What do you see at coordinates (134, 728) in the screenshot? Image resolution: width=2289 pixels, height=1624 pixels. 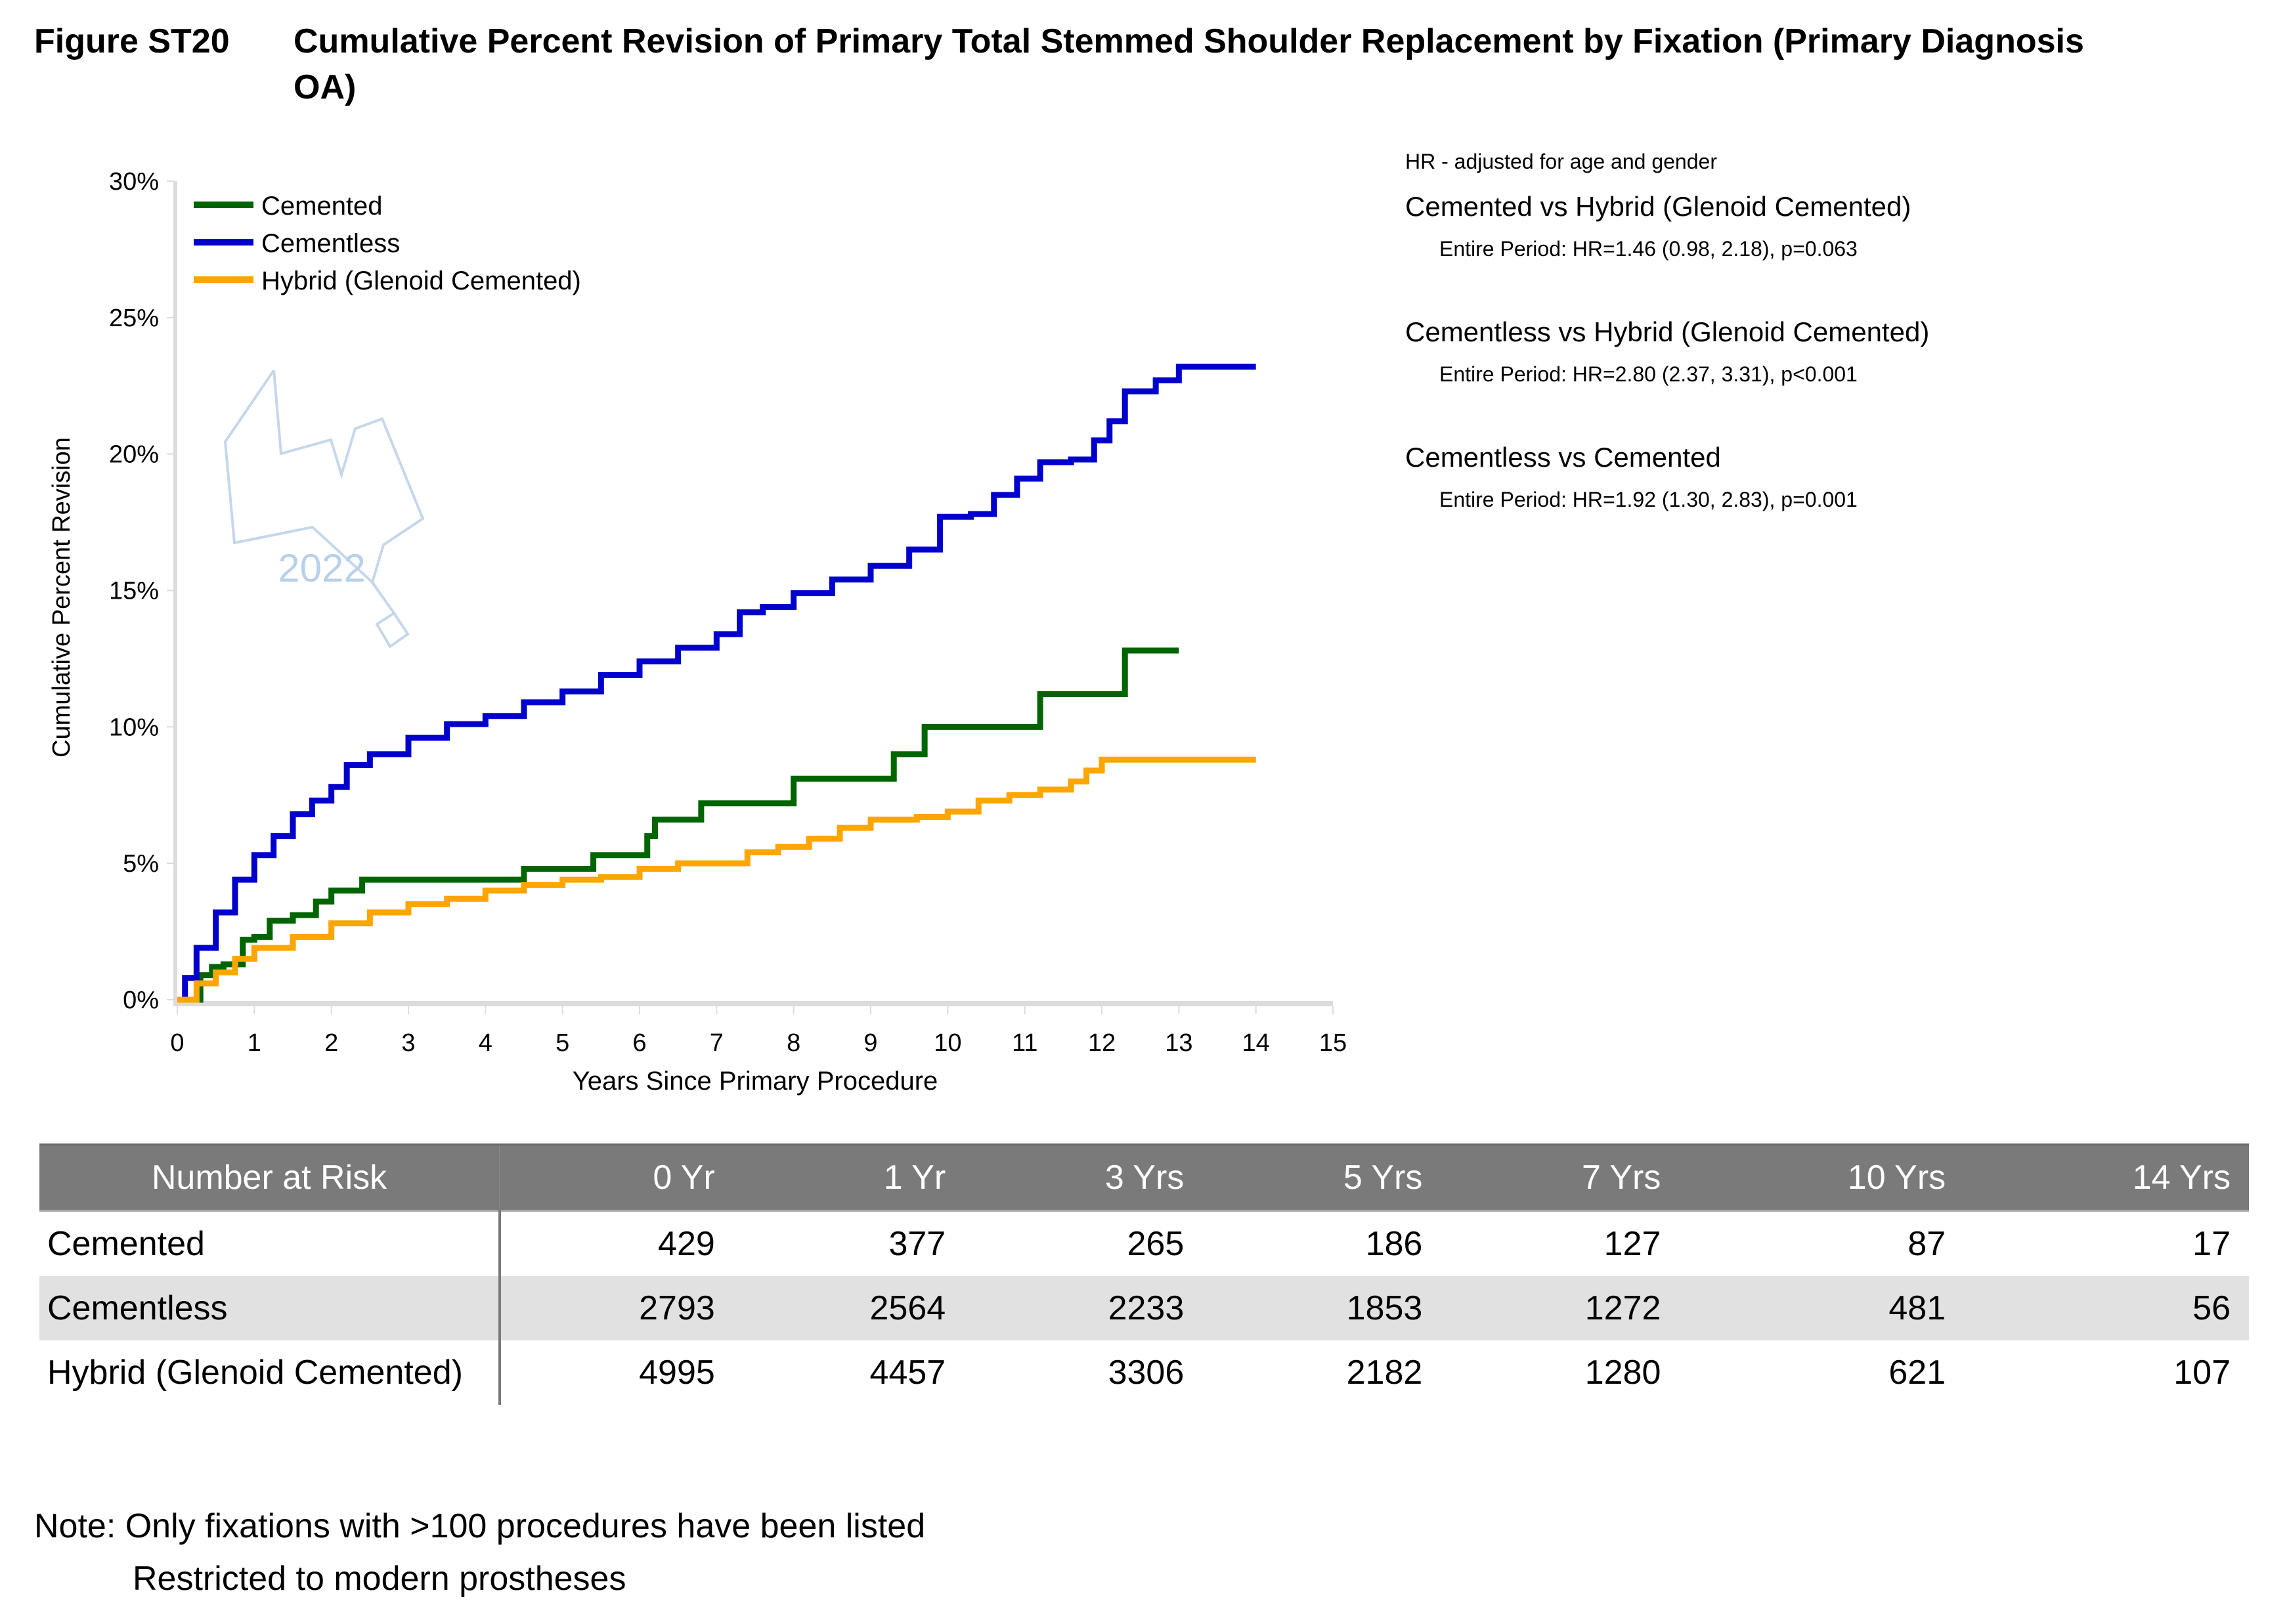 I see `y-tick-label: 10%` at bounding box center [134, 728].